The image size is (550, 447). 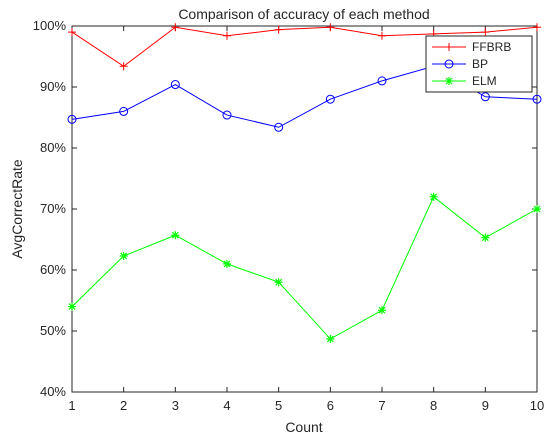 What do you see at coordinates (226, 405) in the screenshot?
I see `x-tick-label: 4` at bounding box center [226, 405].